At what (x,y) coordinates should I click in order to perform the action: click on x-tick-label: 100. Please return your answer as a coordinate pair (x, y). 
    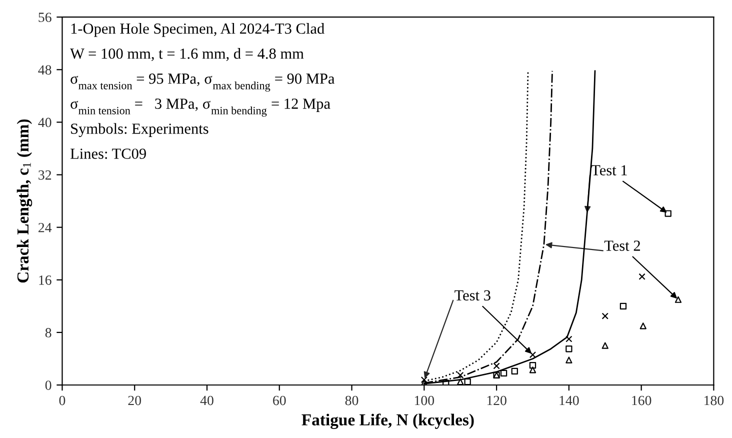
    Looking at the image, I should click on (424, 401).